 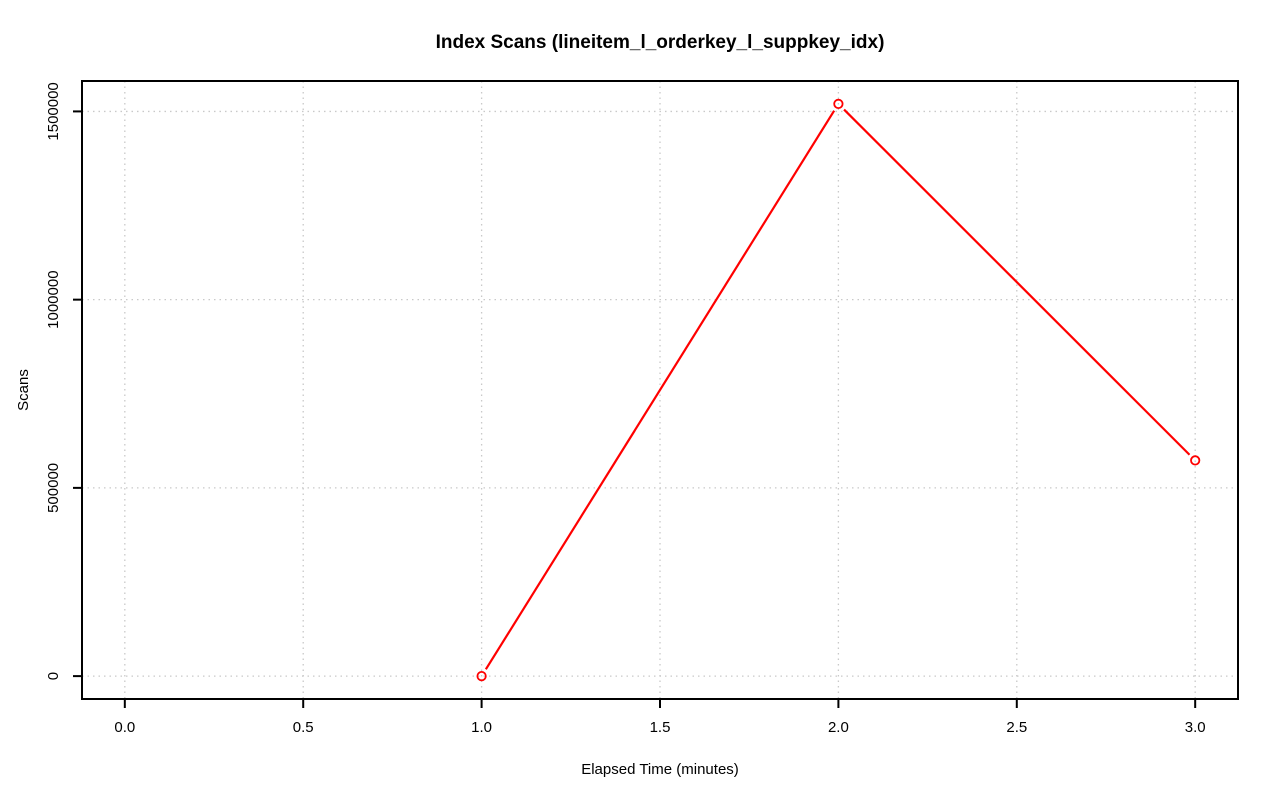 I want to click on x-axis-label: Elapsed Time (minutes), so click(x=660, y=769).